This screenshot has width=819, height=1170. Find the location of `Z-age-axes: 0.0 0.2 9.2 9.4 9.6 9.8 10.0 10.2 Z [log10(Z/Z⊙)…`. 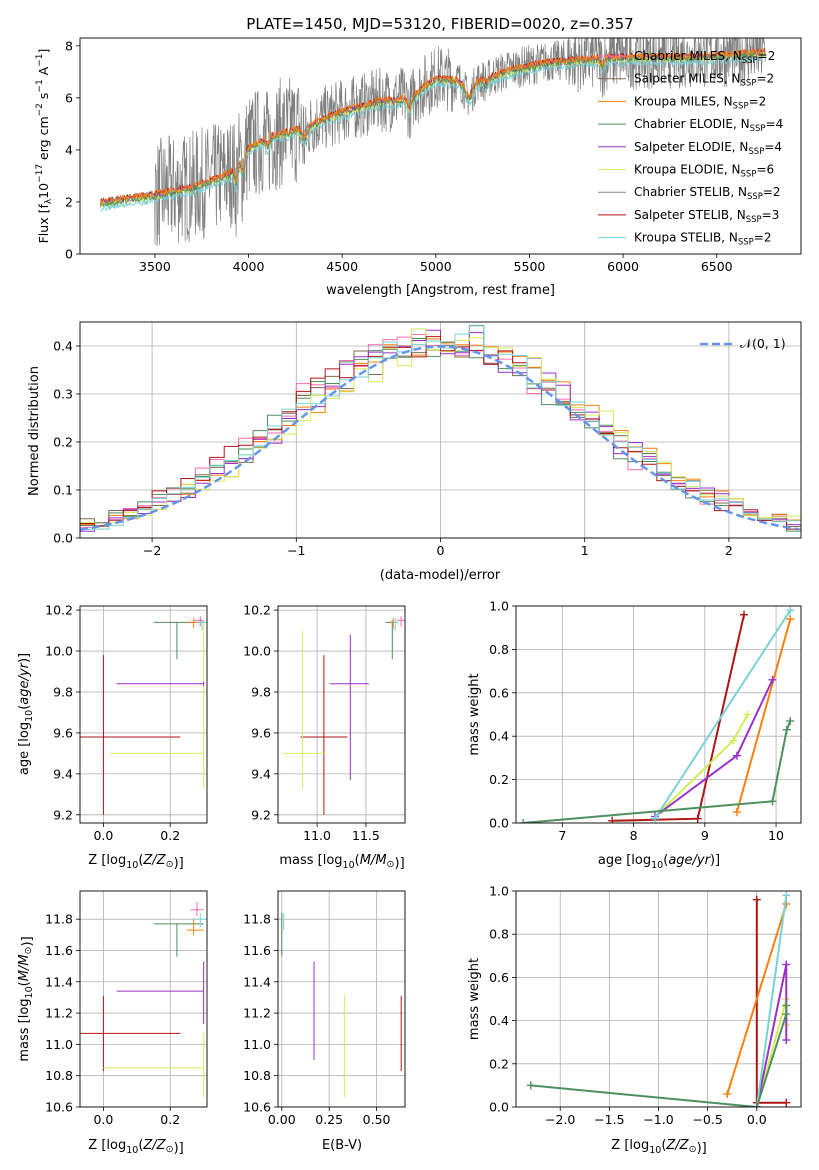

Z-age-axes: 0.0 0.2 9.2 9.4 9.6 9.8 10.0 10.2 Z [log10(Z/Z⊙)… is located at coordinates (112, 737).